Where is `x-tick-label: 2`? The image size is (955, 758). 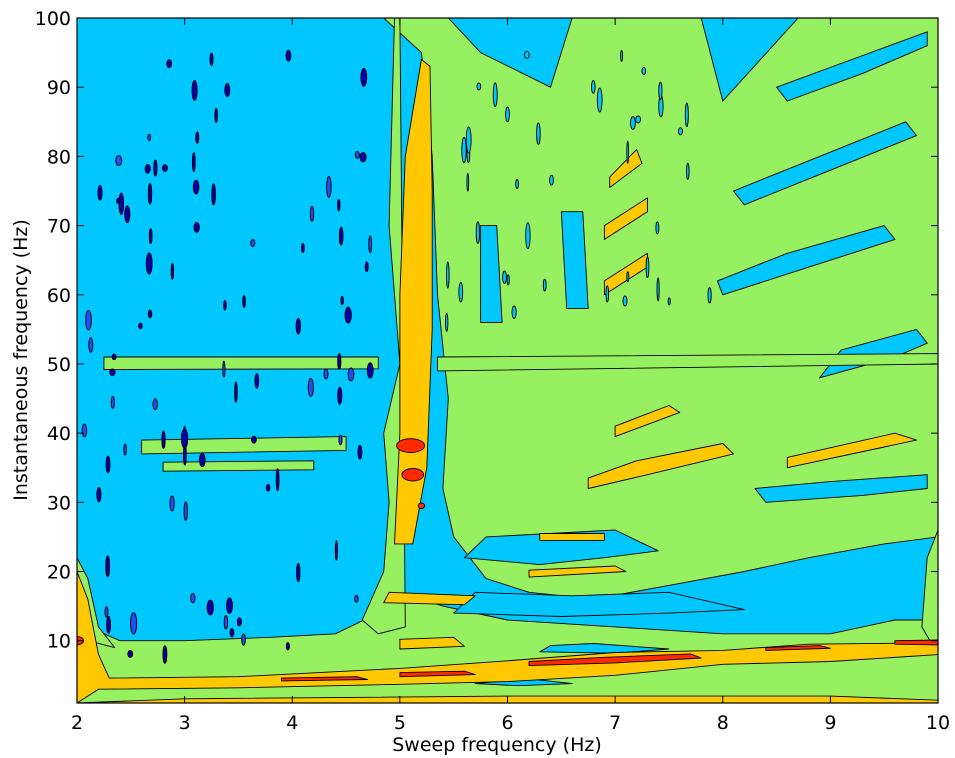 x-tick-label: 2 is located at coordinates (77, 723).